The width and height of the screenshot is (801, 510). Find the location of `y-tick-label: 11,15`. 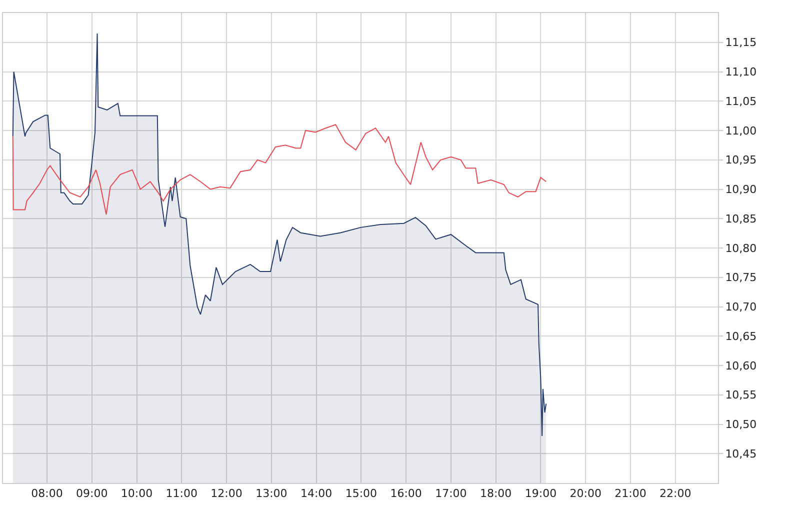

y-tick-label: 11,15 is located at coordinates (741, 43).